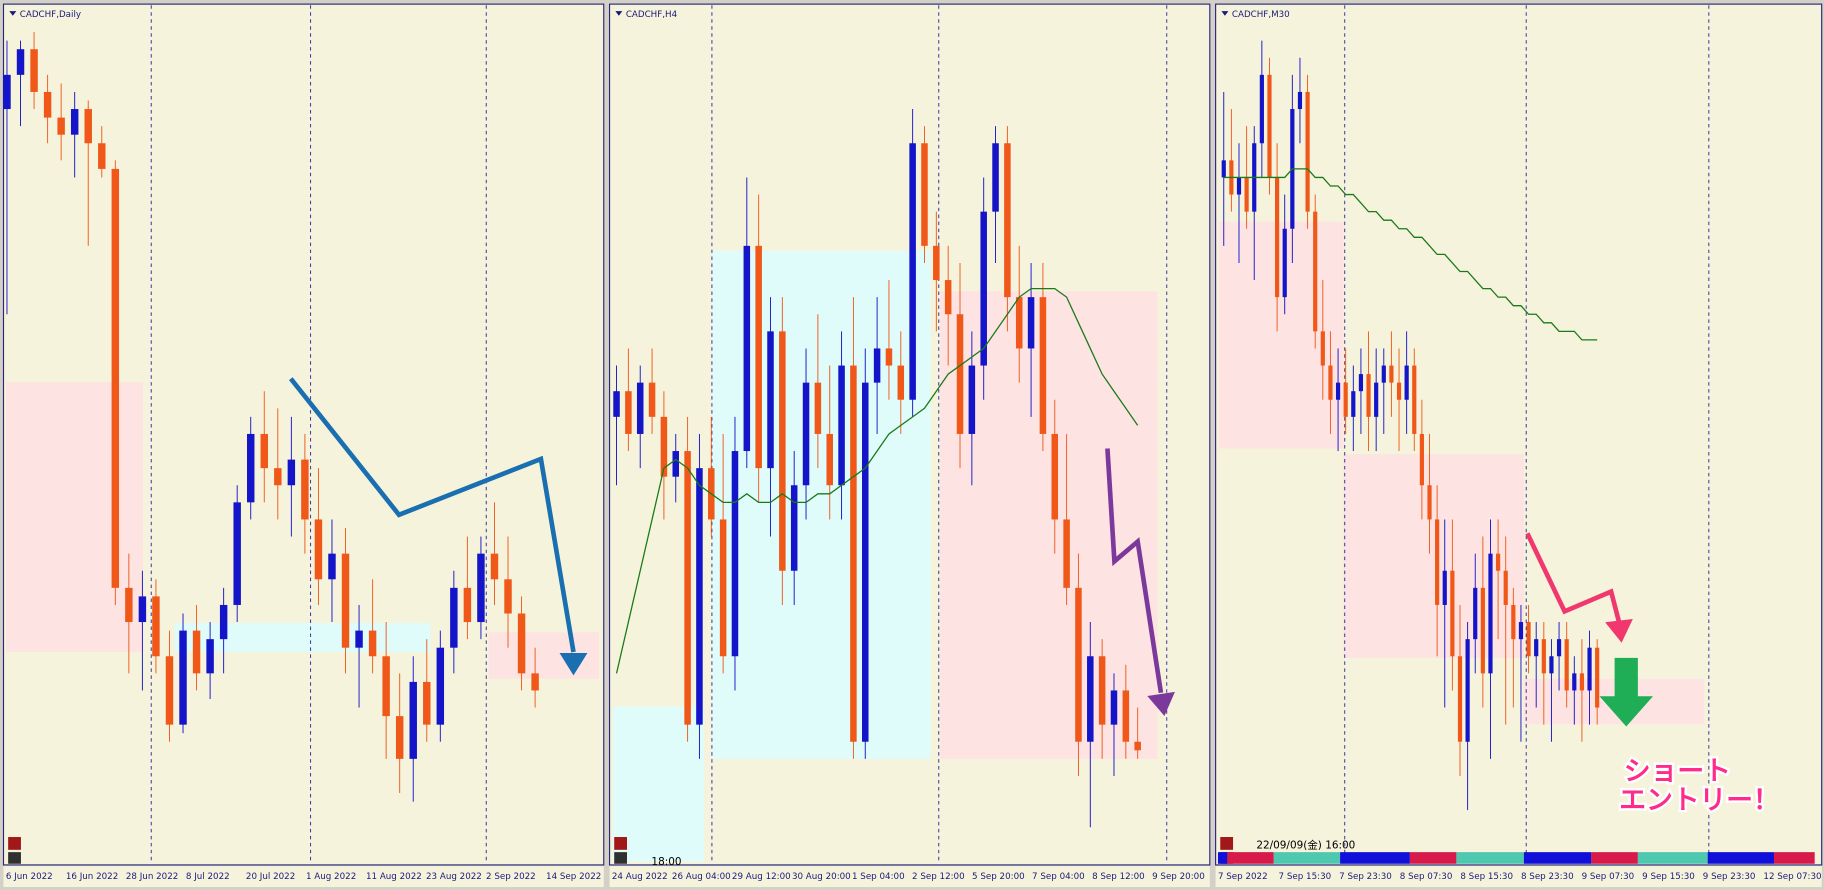 Image resolution: width=1824 pixels, height=890 pixels. Describe the element at coordinates (666, 862) in the screenshot. I see `time-label: 18:00` at that location.